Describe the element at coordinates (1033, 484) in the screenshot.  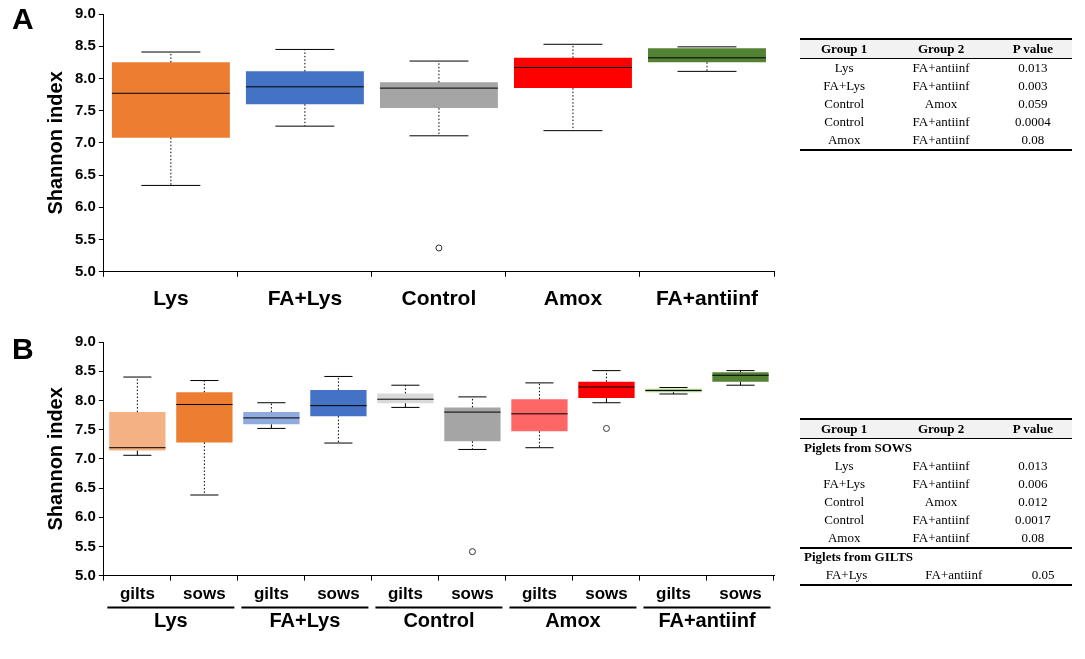
I see `text: 0.006` at that location.